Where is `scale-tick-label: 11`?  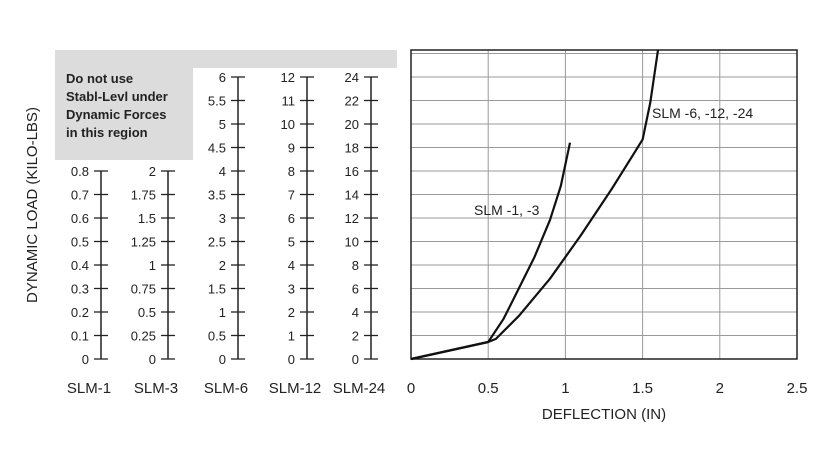 scale-tick-label: 11 is located at coordinates (289, 101).